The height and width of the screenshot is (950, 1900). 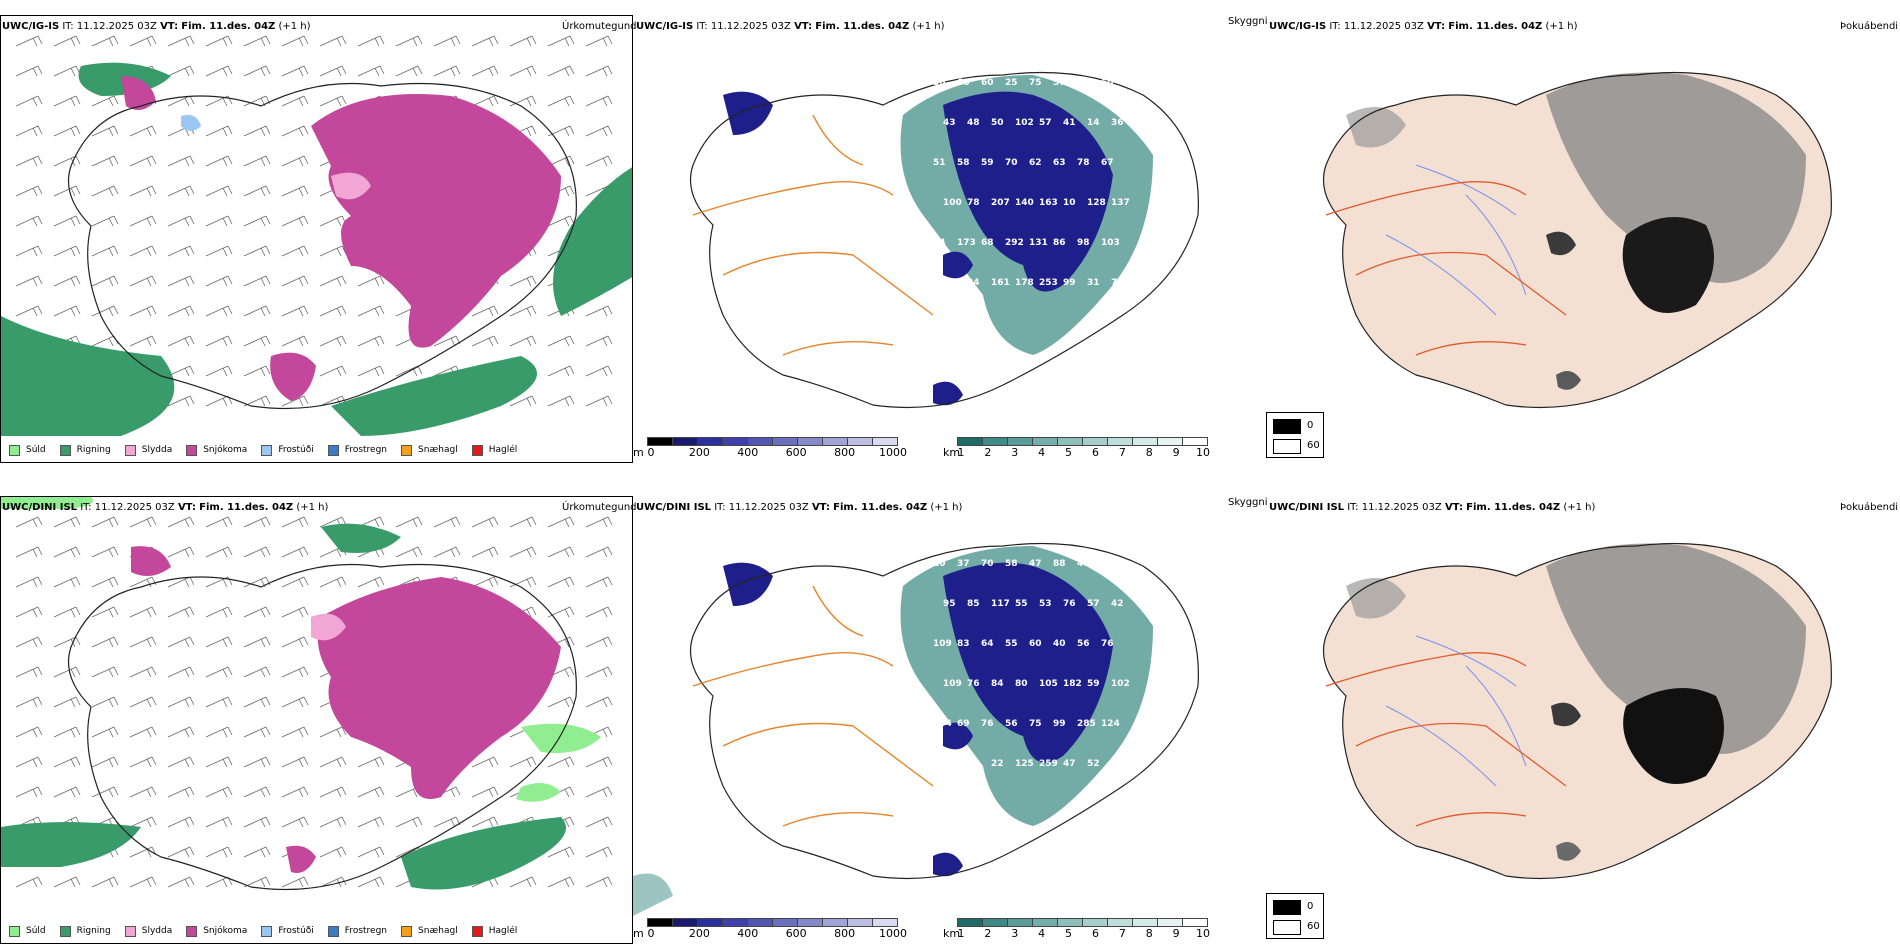 What do you see at coordinates (1117, 283) in the screenshot?
I see `cloud-height-label: 74` at bounding box center [1117, 283].